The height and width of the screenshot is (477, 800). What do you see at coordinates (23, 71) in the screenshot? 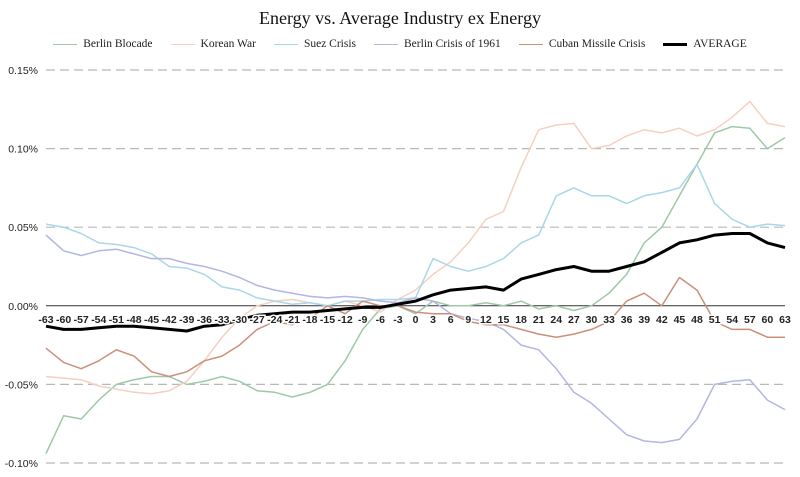
I see `y-tick-label: 0.15%` at bounding box center [23, 71].